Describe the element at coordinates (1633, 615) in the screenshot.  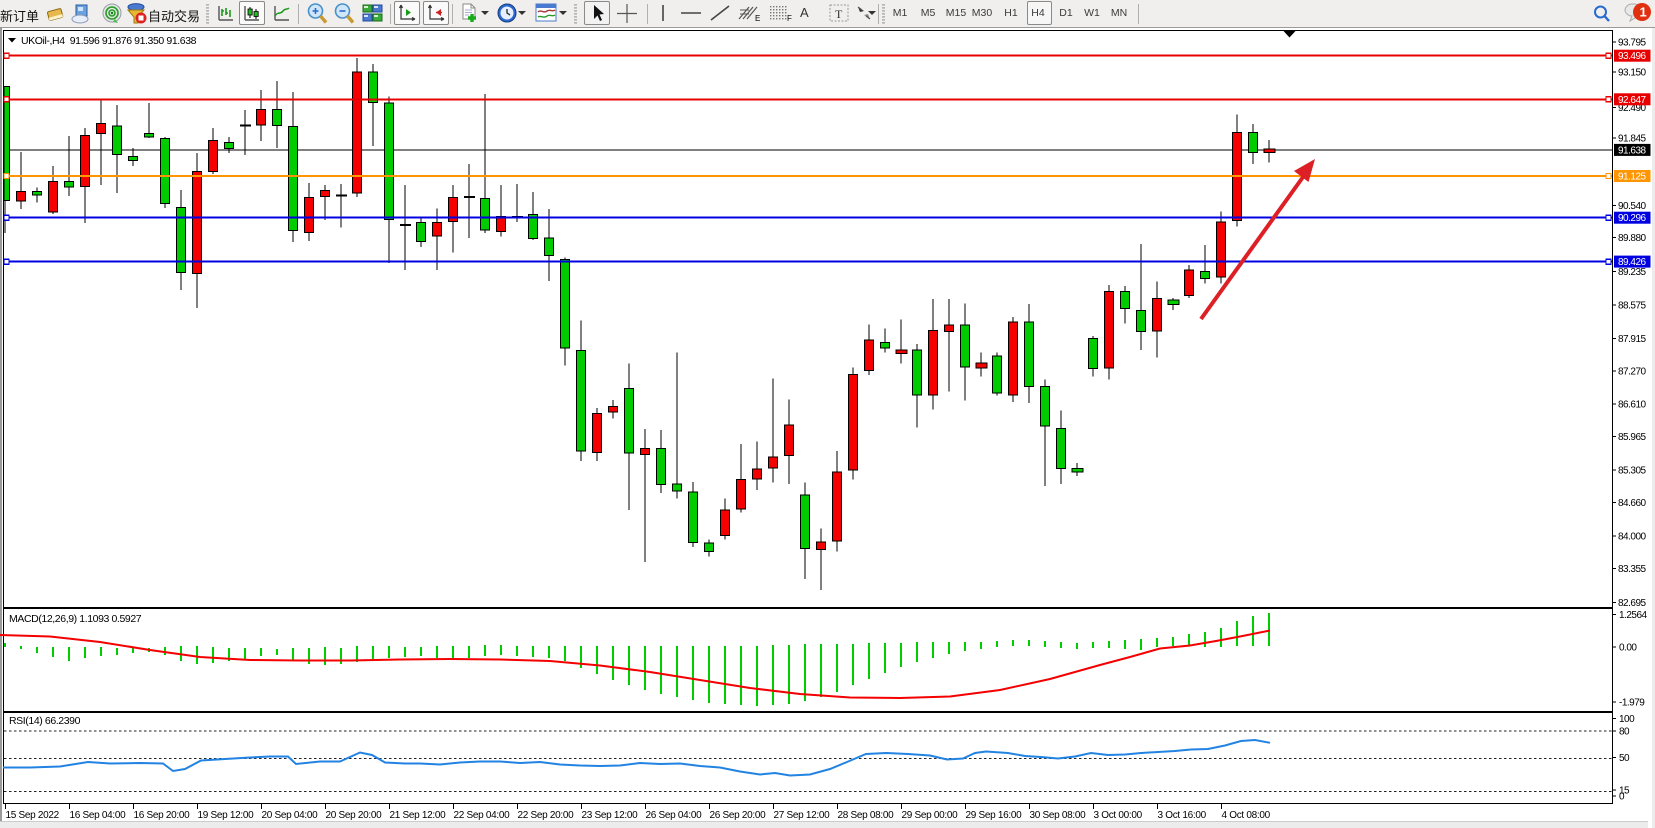
I see `svg-text: 1.2564` at that location.